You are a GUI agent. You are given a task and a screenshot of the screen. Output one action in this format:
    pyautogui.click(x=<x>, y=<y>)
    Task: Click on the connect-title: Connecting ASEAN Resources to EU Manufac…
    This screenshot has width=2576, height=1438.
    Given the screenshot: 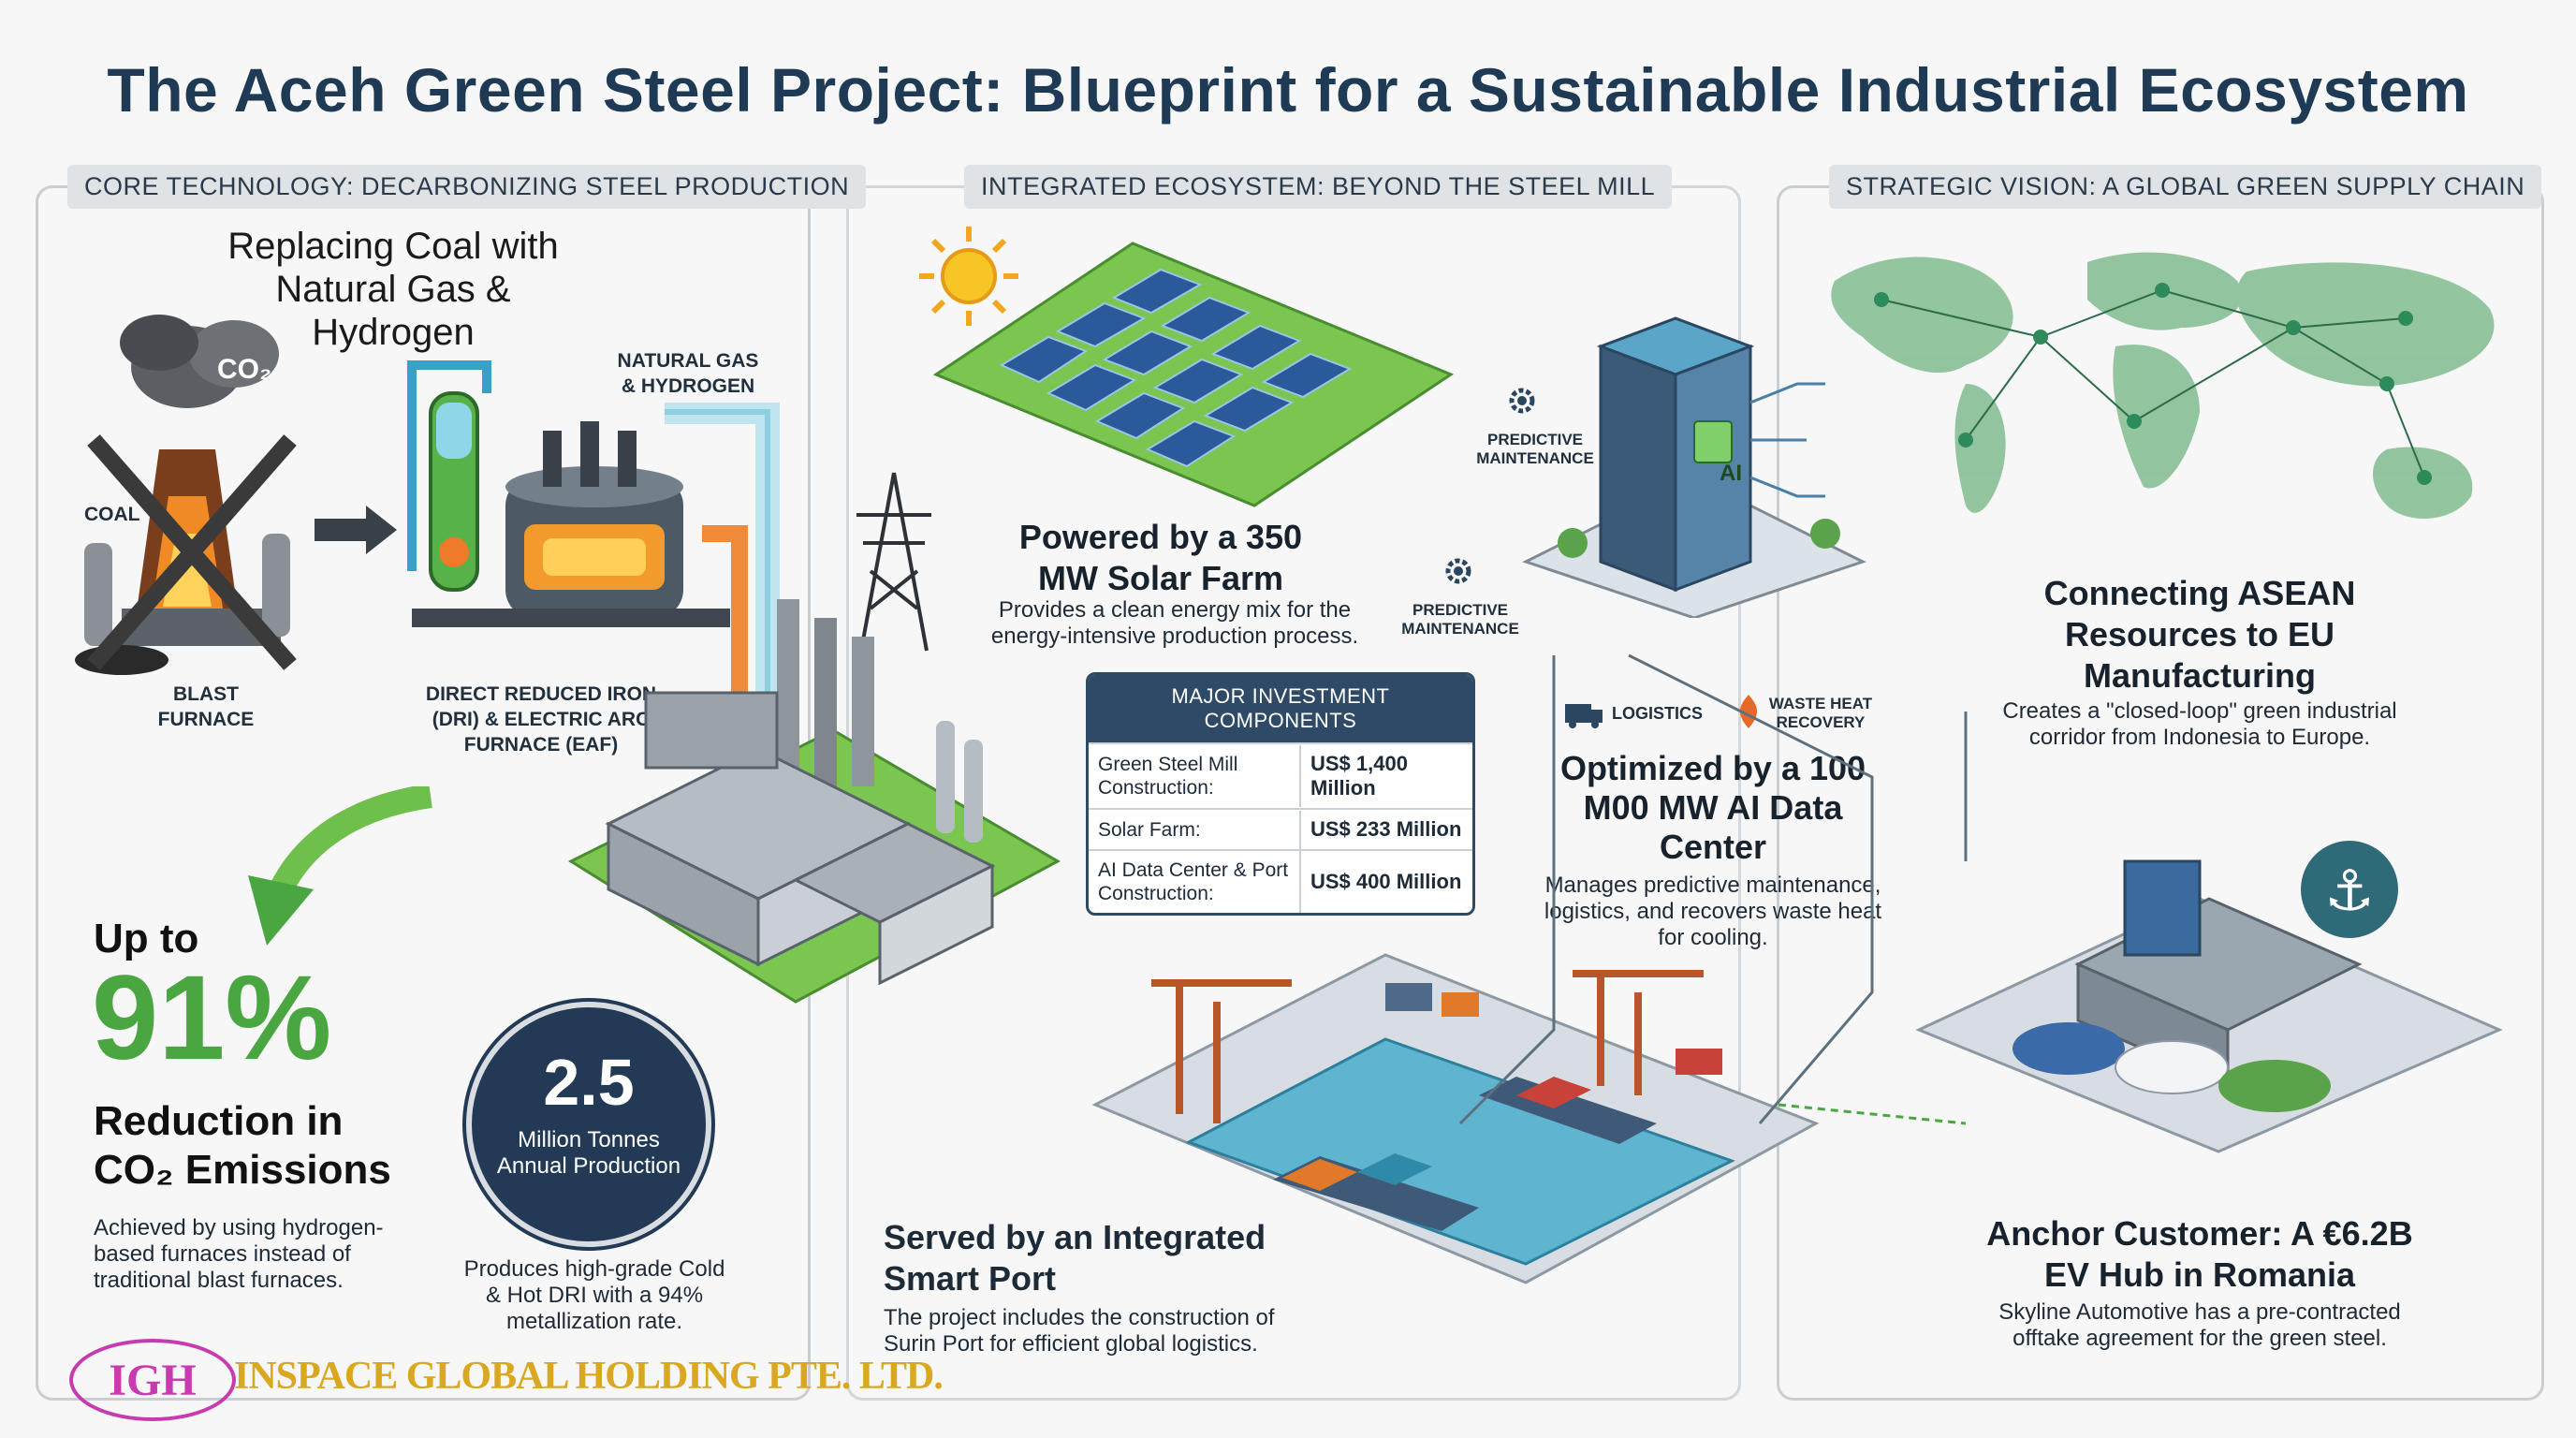 What is the action you would take?
    pyautogui.click(x=2199, y=634)
    